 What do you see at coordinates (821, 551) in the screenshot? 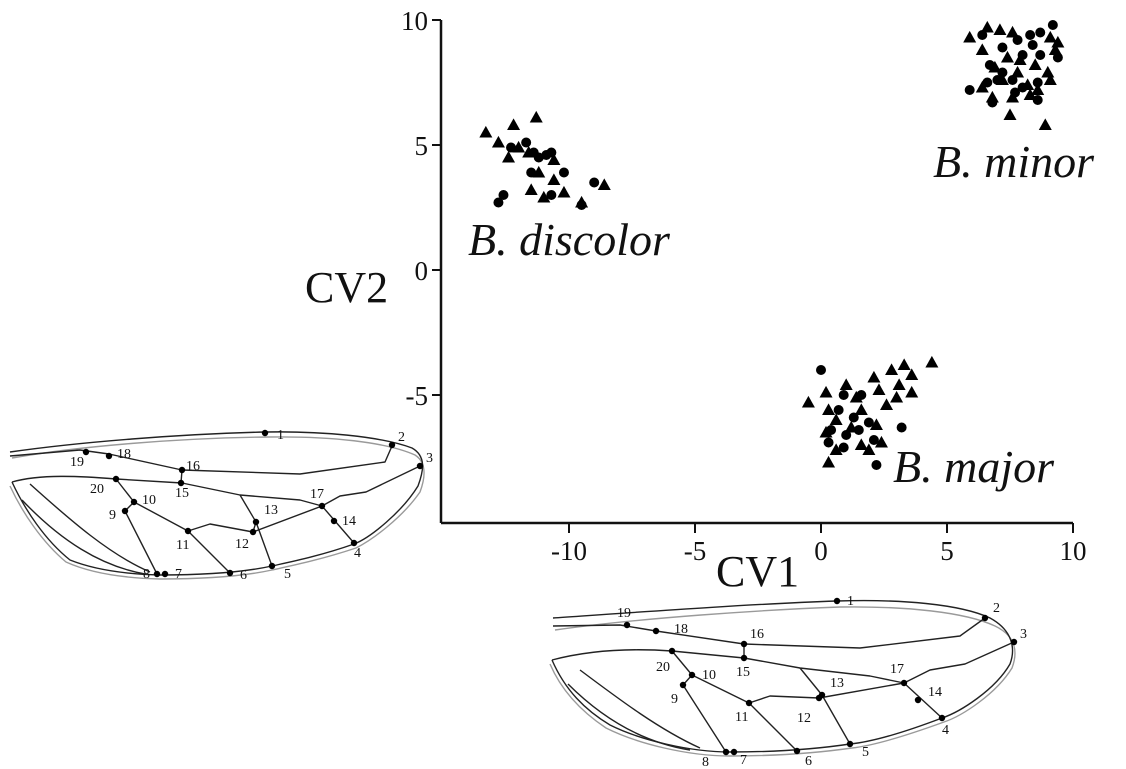
I see `x-tick-label: 0` at bounding box center [821, 551].